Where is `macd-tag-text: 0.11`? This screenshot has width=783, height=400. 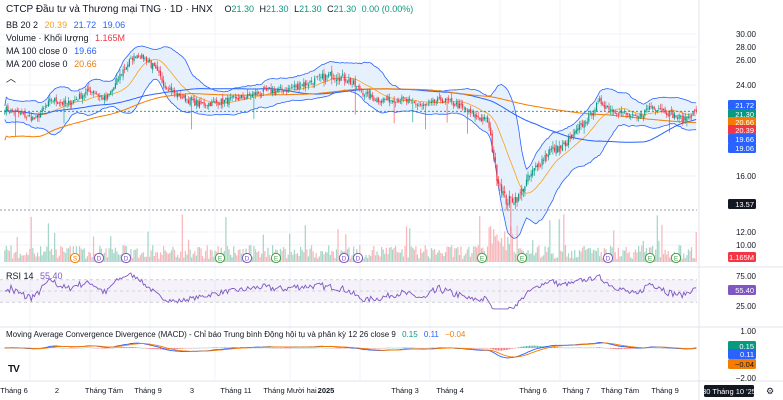 macd-tag-text: 0.11 is located at coordinates (747, 354).